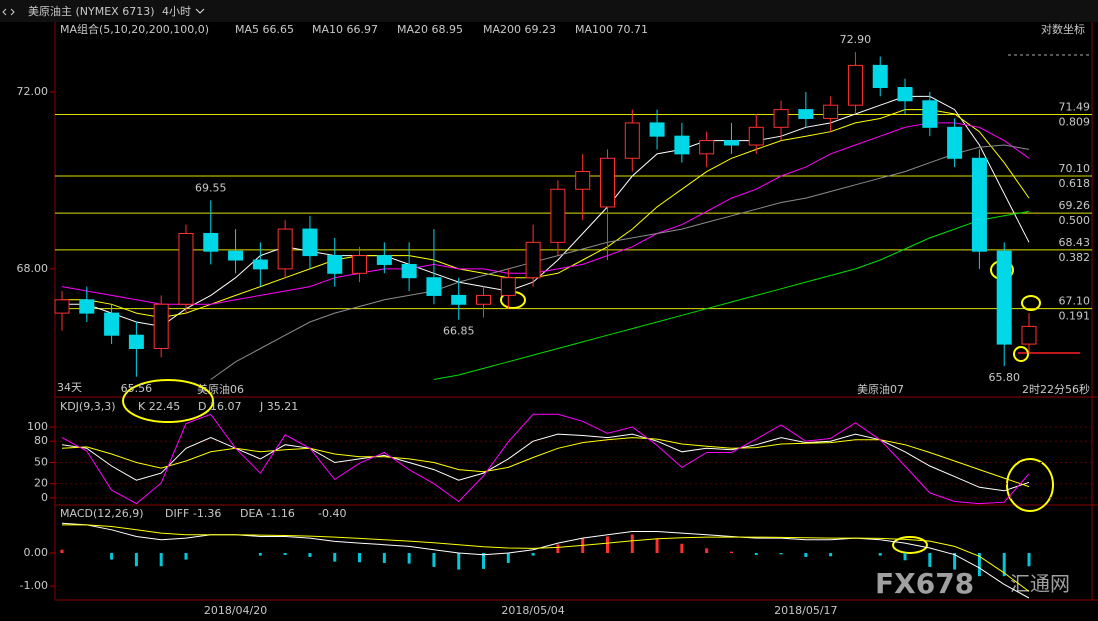 The image size is (1098, 621). Describe the element at coordinates (88, 406) in the screenshot. I see `kdj-title: KDJ(9,3,3)` at that location.